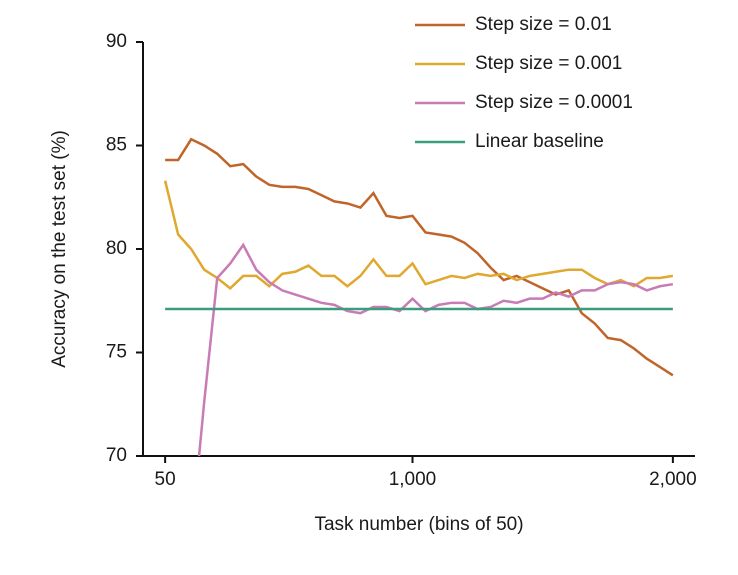 Image resolution: width=738 pixels, height=575 pixels. I want to click on legend-label: Step size = 0.01, so click(543, 24).